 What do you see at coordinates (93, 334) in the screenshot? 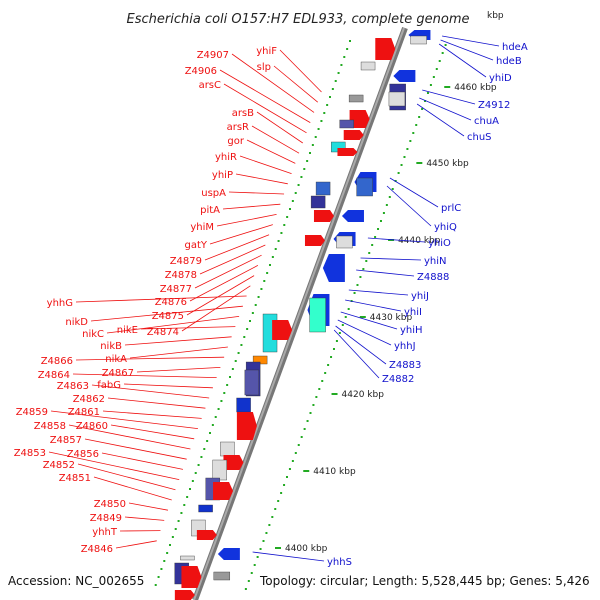
I see `gene-label-left: nikC` at bounding box center [93, 334].